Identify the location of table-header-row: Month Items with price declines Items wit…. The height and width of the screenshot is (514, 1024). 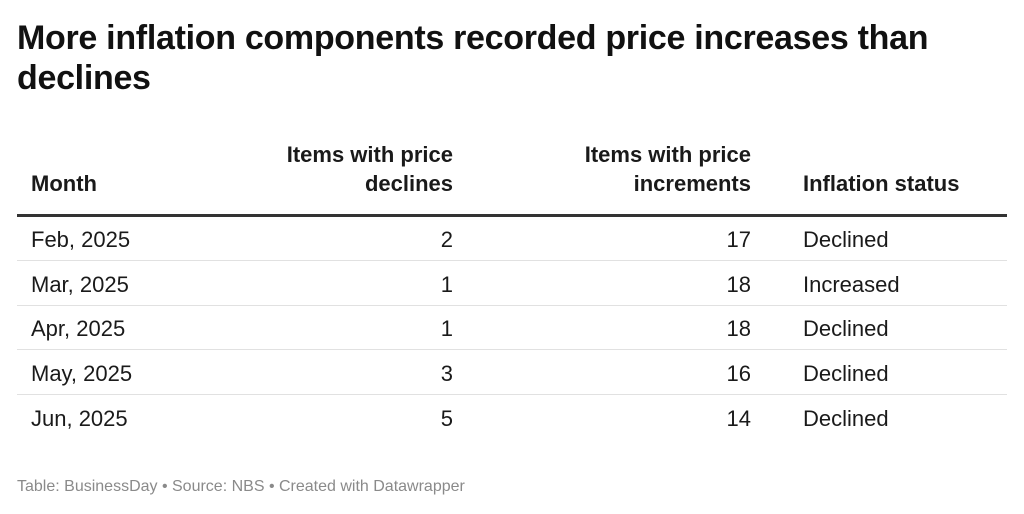
(512, 178).